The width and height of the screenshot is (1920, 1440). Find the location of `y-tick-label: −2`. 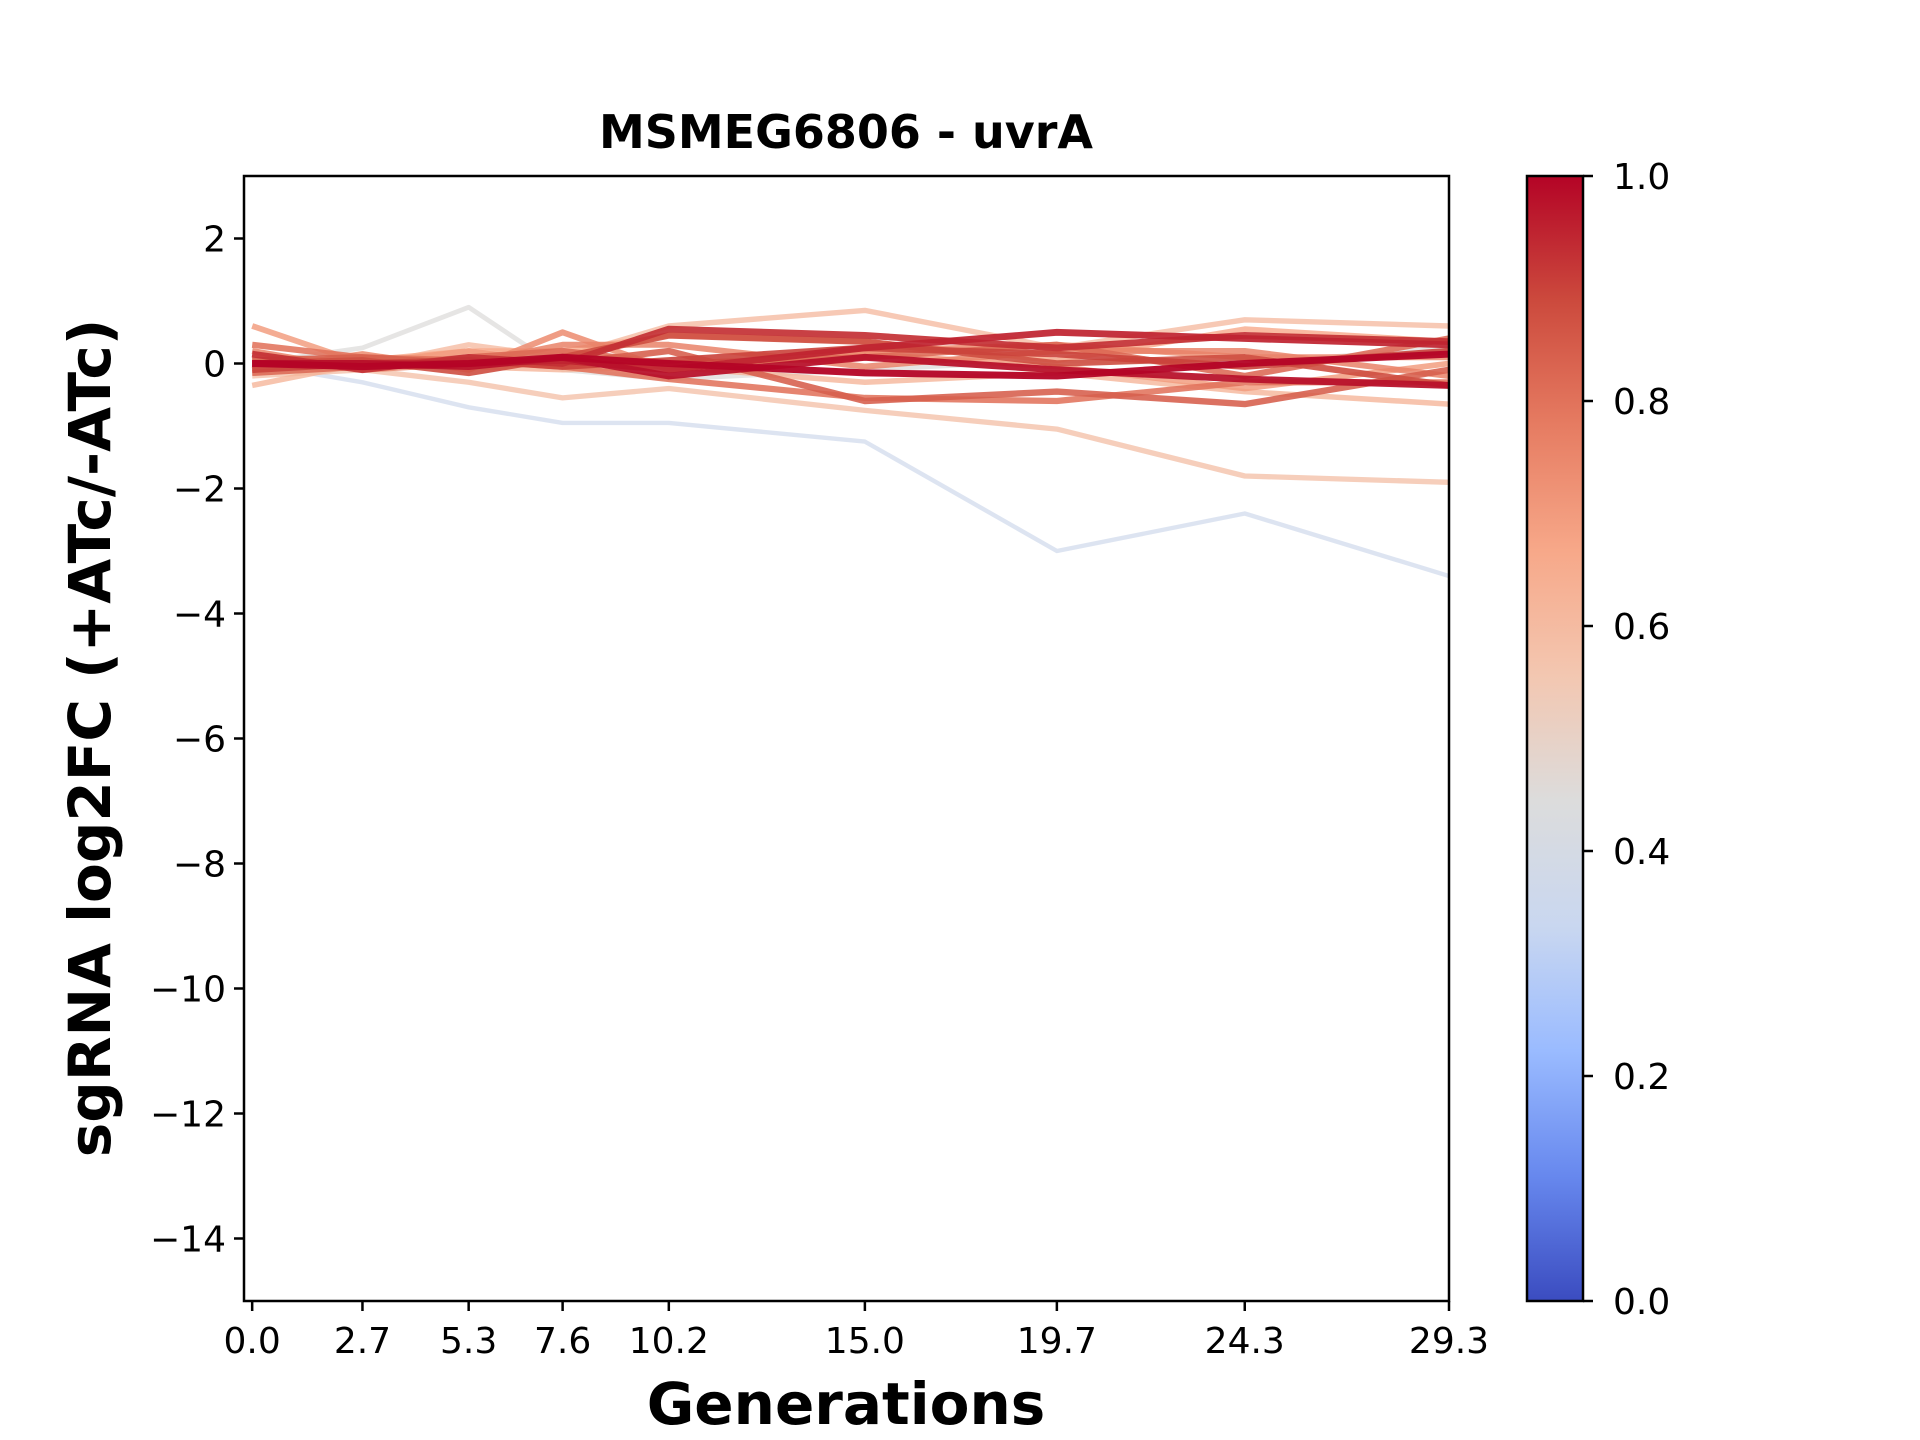

y-tick-label: −2 is located at coordinates (199, 490).